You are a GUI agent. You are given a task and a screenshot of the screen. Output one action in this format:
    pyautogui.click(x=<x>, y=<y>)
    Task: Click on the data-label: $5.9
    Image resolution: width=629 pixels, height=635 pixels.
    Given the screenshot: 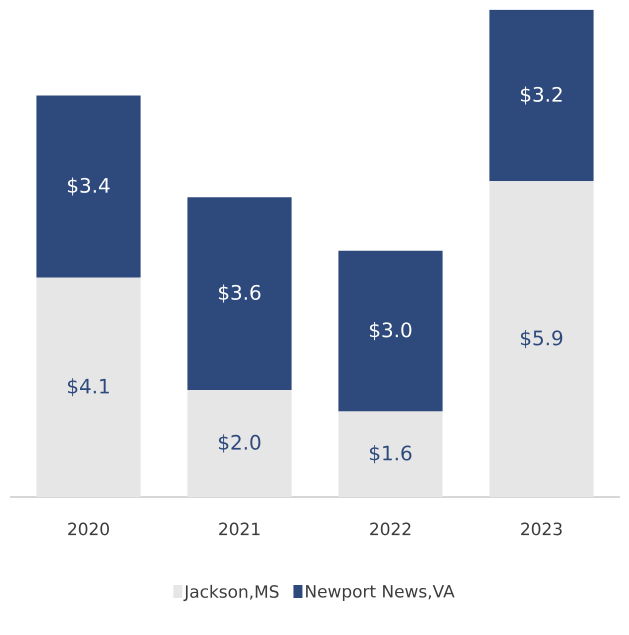 What is the action you would take?
    pyautogui.click(x=541, y=339)
    